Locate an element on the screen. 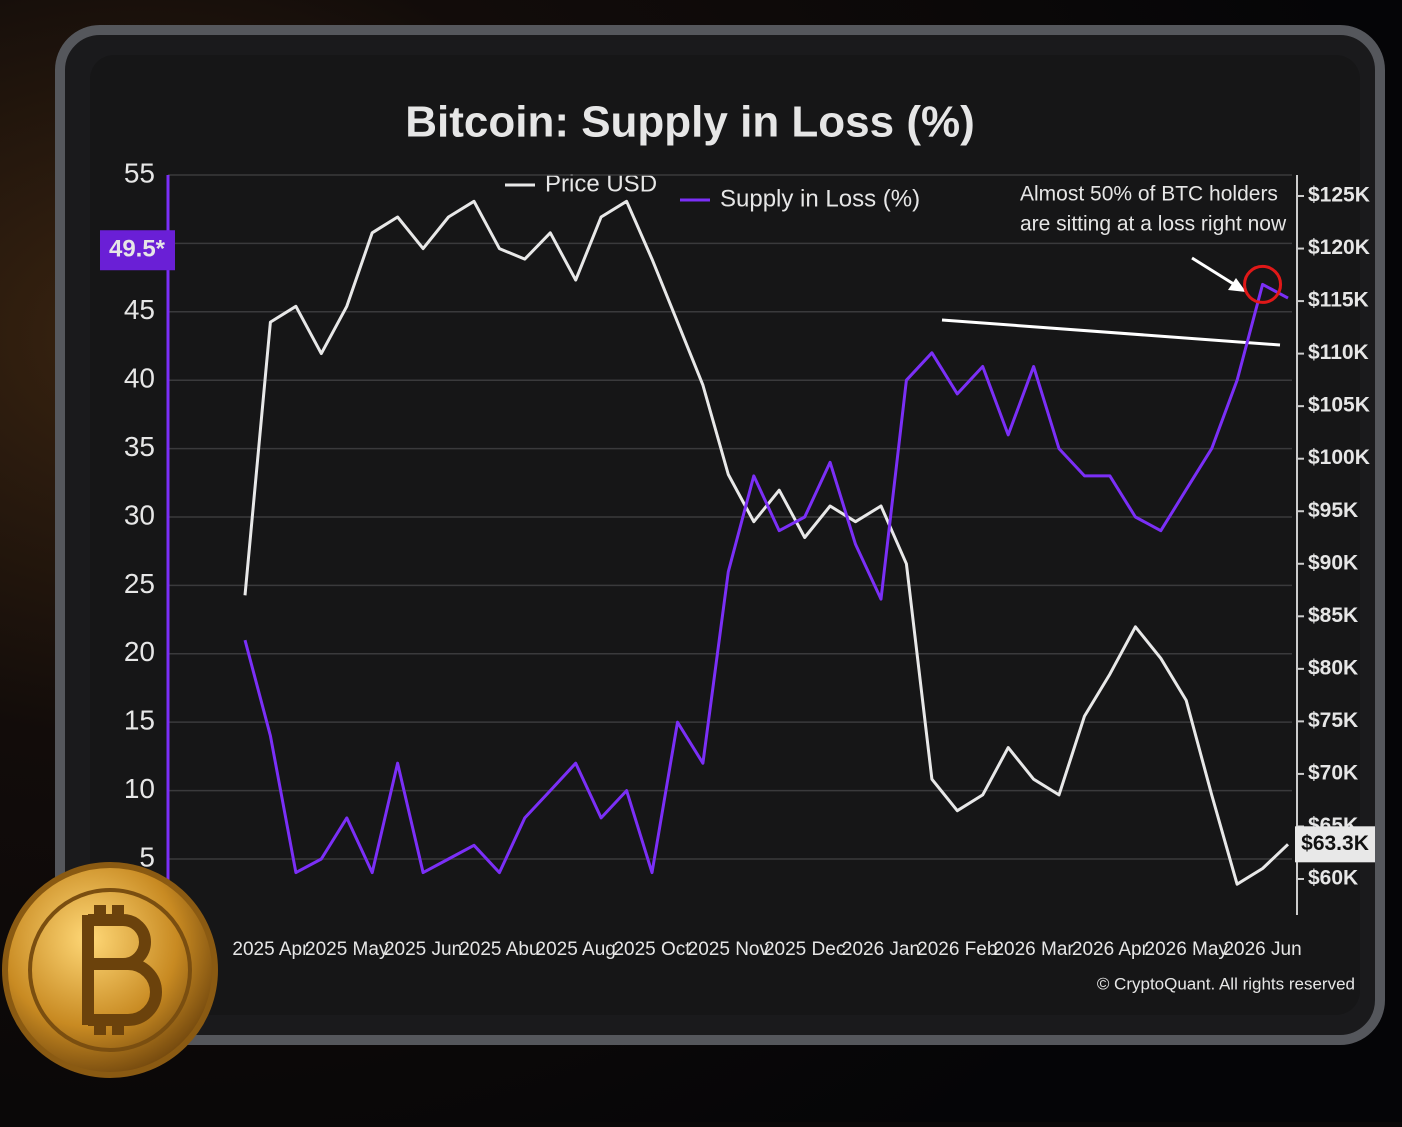 This screenshot has height=1127, width=1402. annotation: are sitting at a loss right now is located at coordinates (1153, 224).